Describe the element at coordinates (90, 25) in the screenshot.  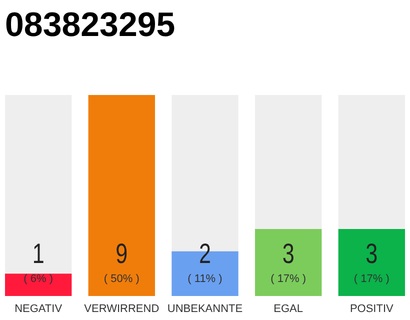
I see `chart-title: 083823295` at that location.